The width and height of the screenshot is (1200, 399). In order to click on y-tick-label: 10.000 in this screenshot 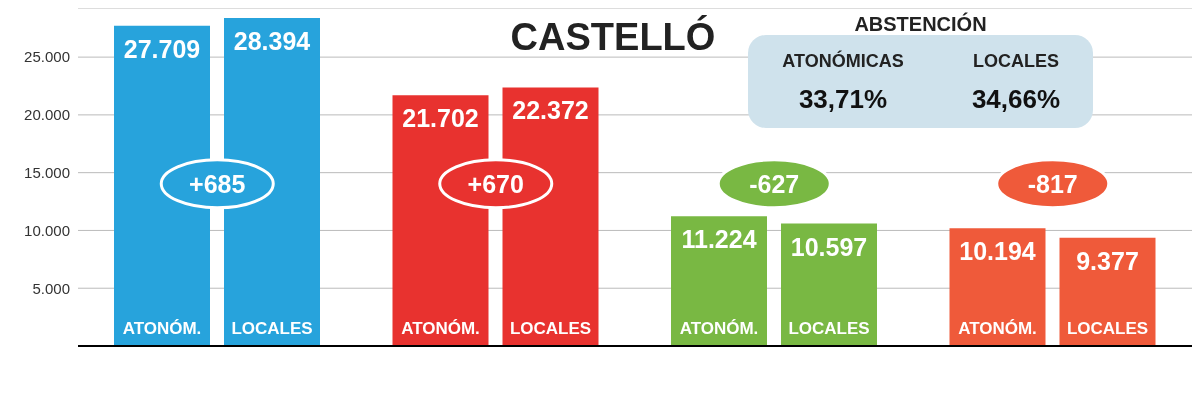, I will do `click(47, 230)`.